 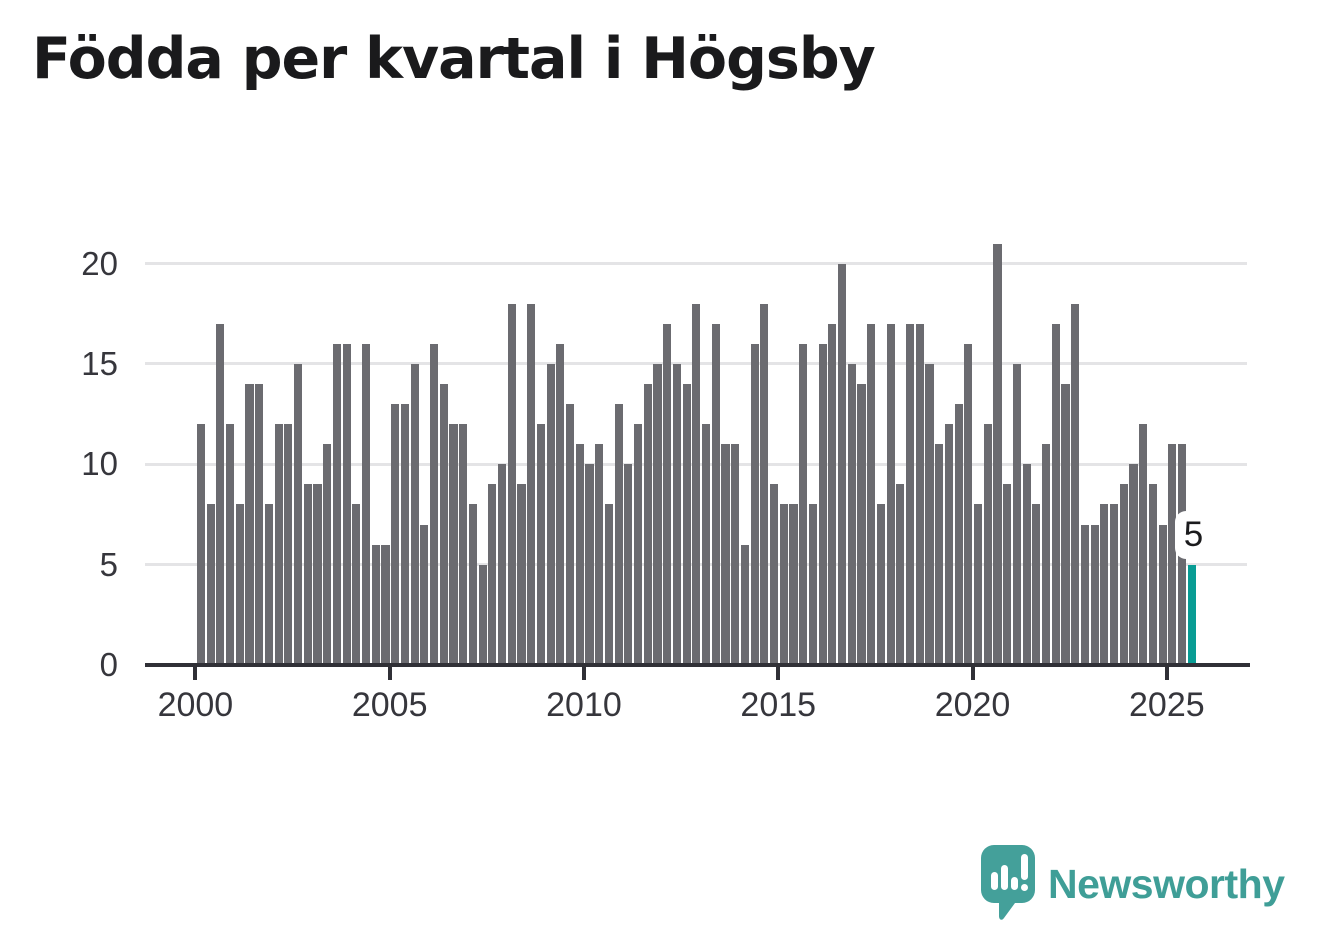 What do you see at coordinates (599, 554) in the screenshot?
I see `bar-2010Q2` at bounding box center [599, 554].